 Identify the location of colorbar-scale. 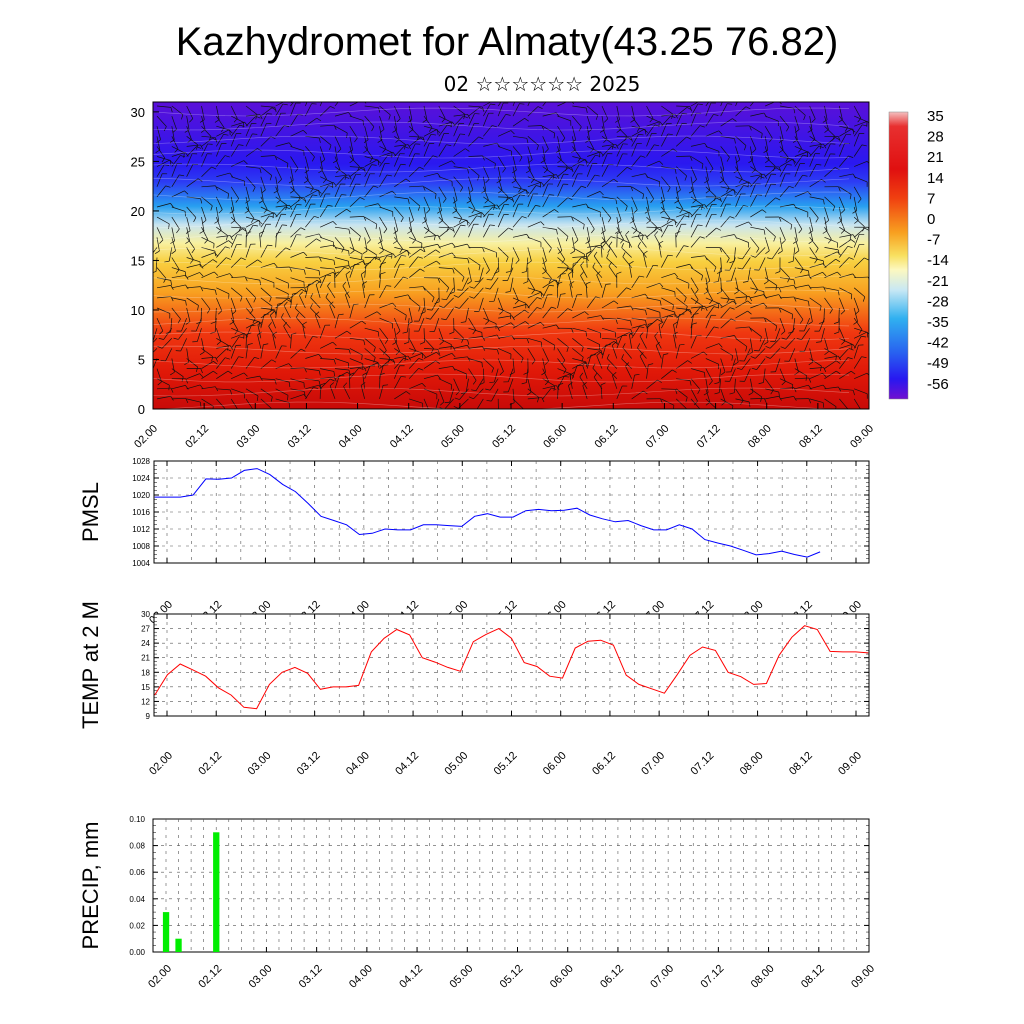
(898, 255).